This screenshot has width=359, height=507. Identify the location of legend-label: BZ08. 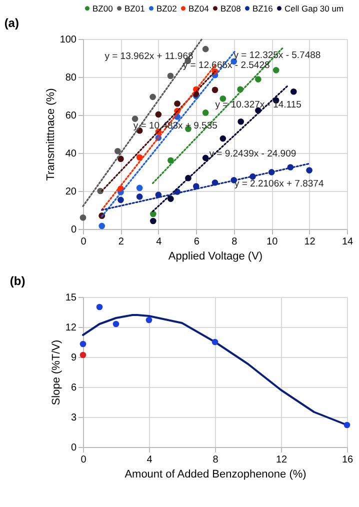
(231, 8).